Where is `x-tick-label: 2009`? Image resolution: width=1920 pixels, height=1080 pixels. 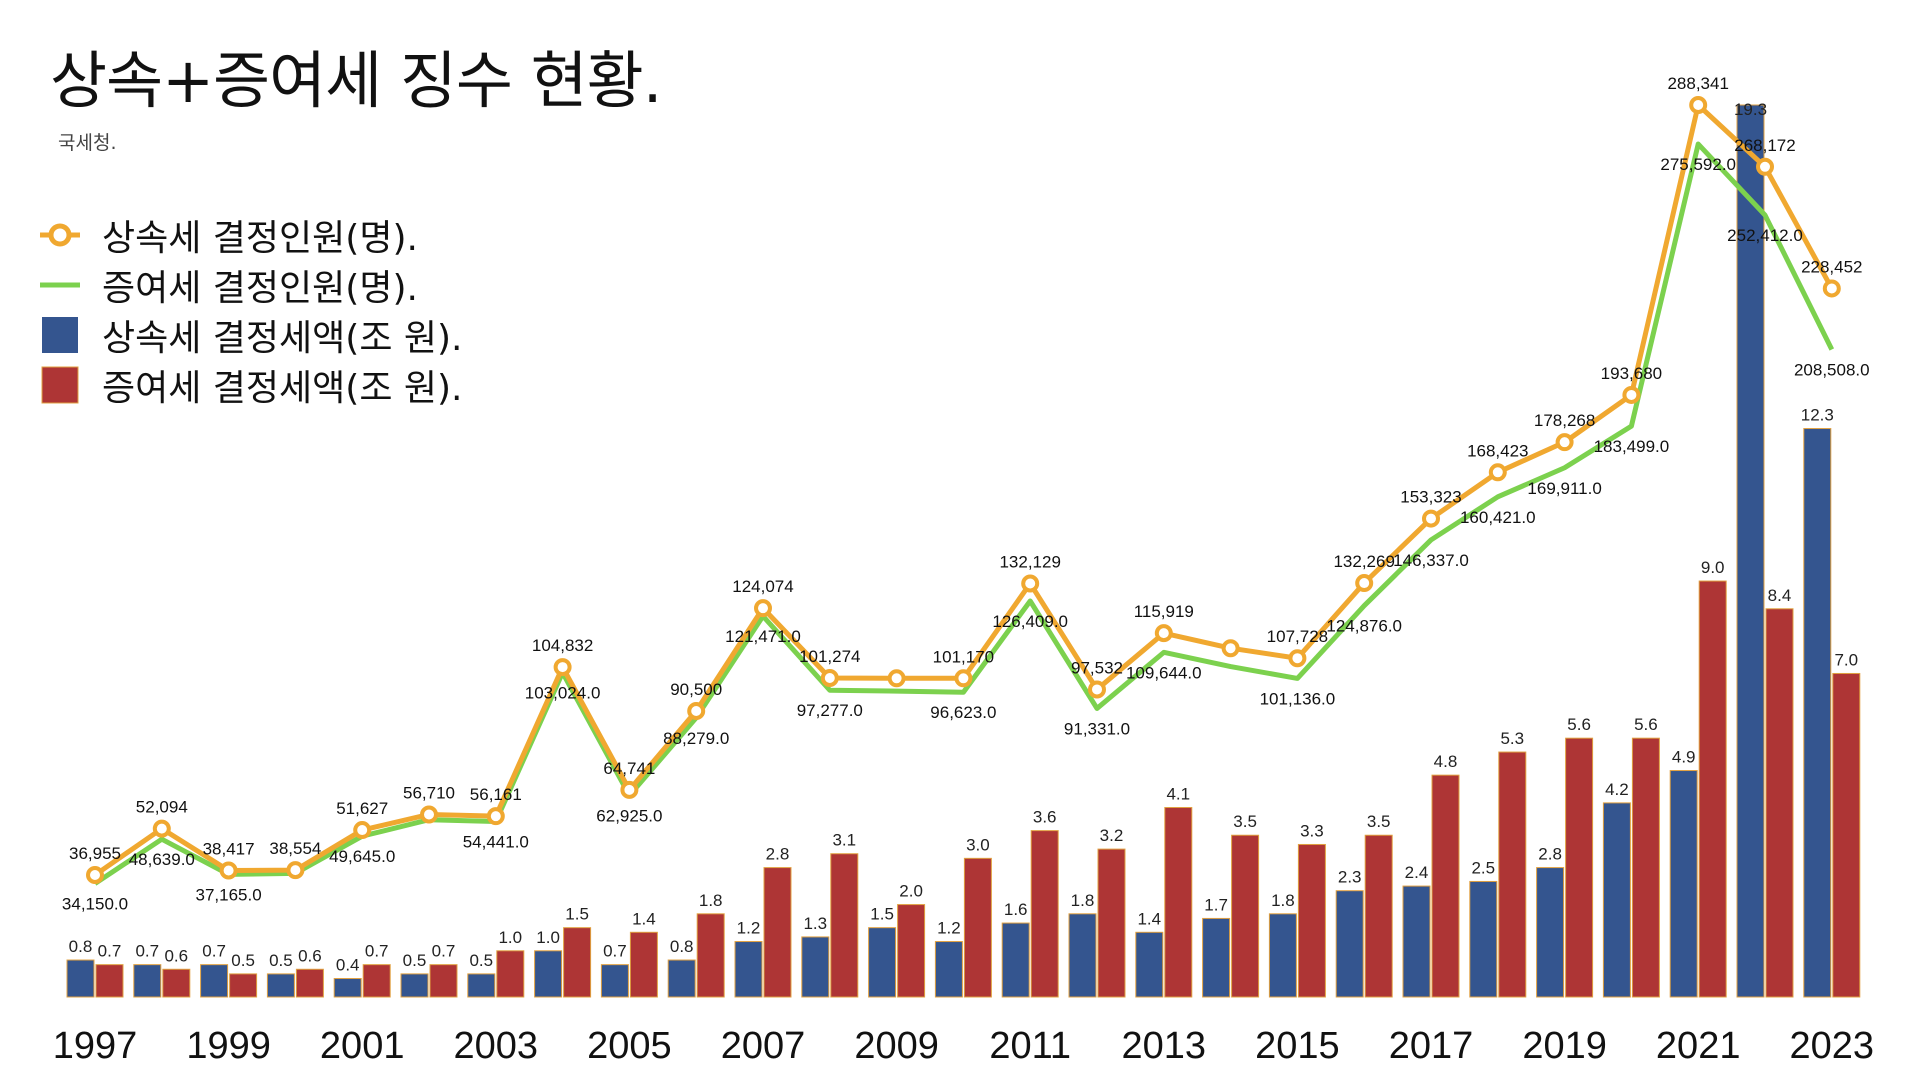
x-tick-label: 2009 is located at coordinates (896, 1046).